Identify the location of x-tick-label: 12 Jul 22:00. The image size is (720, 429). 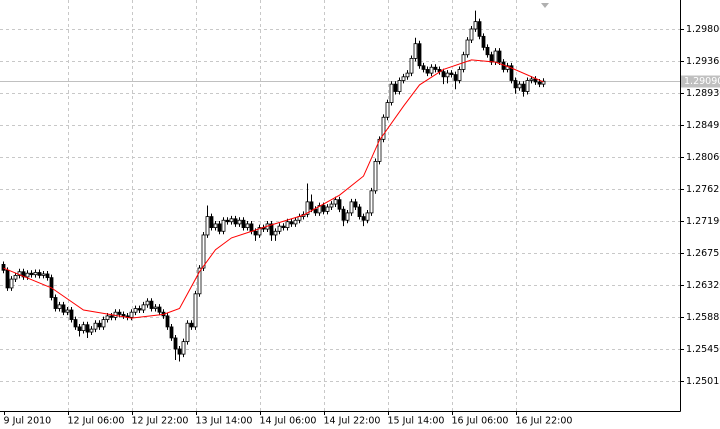
(160, 421).